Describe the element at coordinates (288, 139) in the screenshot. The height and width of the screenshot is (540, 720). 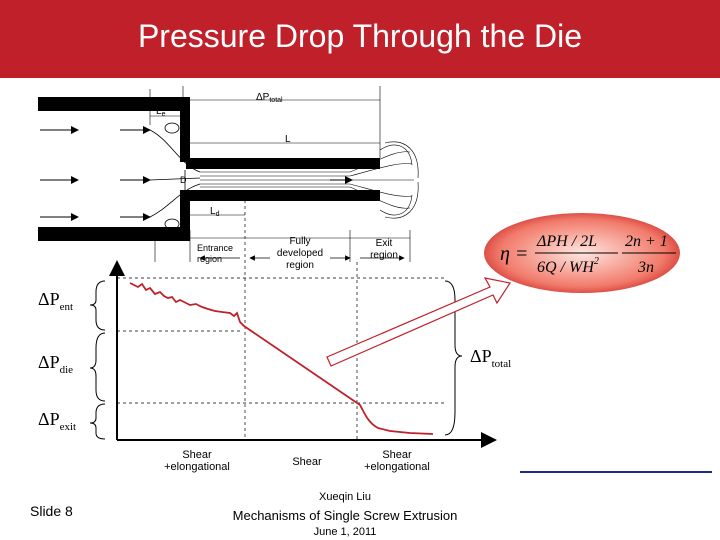
I see `label-l: L` at that location.